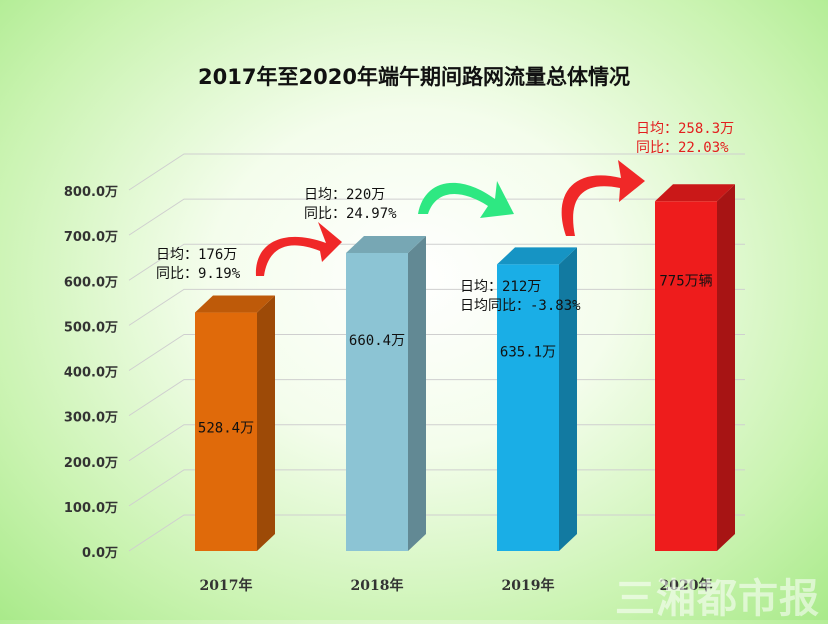 The image size is (828, 624). I want to click on arrow-2017-2018, so click(298, 249).